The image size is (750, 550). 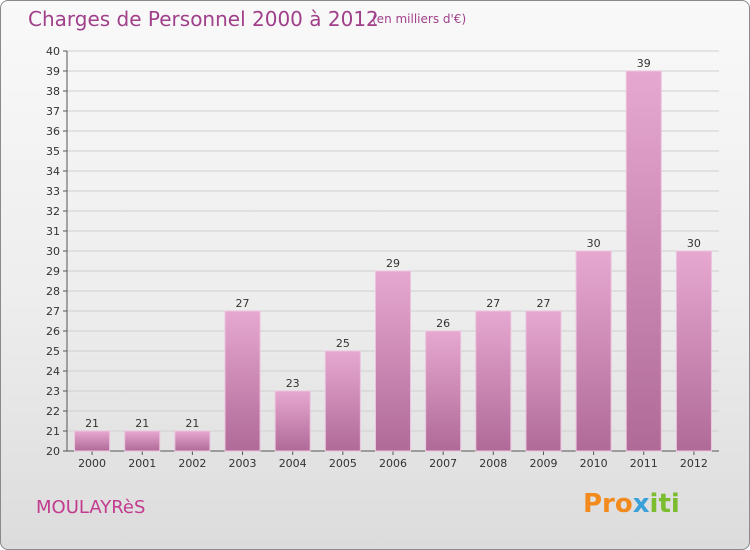 I want to click on y-tick-label: 25, so click(x=53, y=351).